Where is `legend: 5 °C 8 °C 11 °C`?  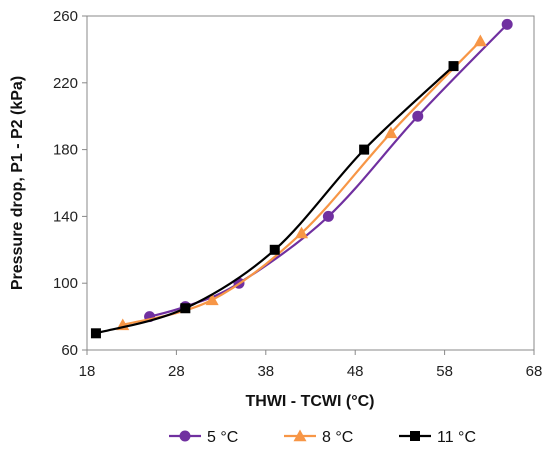 legend: 5 °C 8 °C 11 °C is located at coordinates (322, 437).